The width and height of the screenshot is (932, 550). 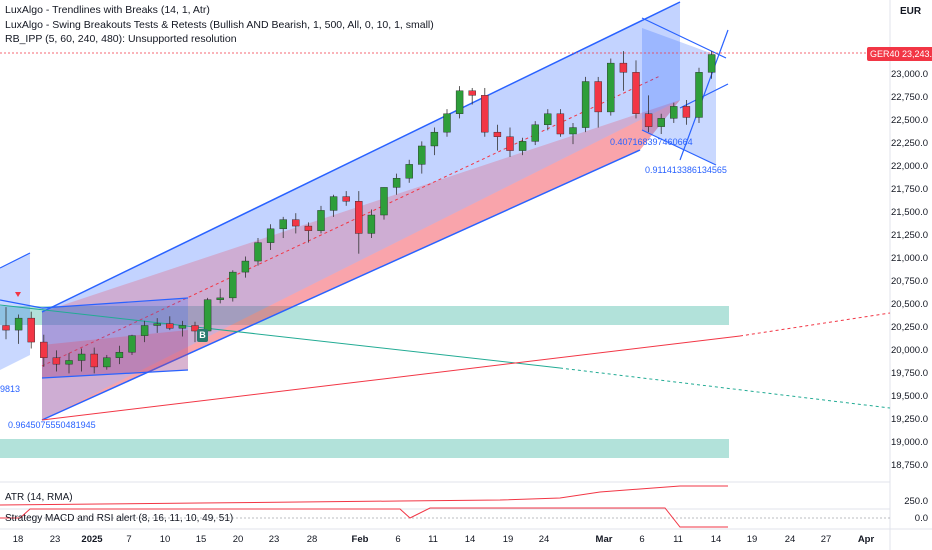 I want to click on time-axis-label: 24, so click(x=790, y=539).